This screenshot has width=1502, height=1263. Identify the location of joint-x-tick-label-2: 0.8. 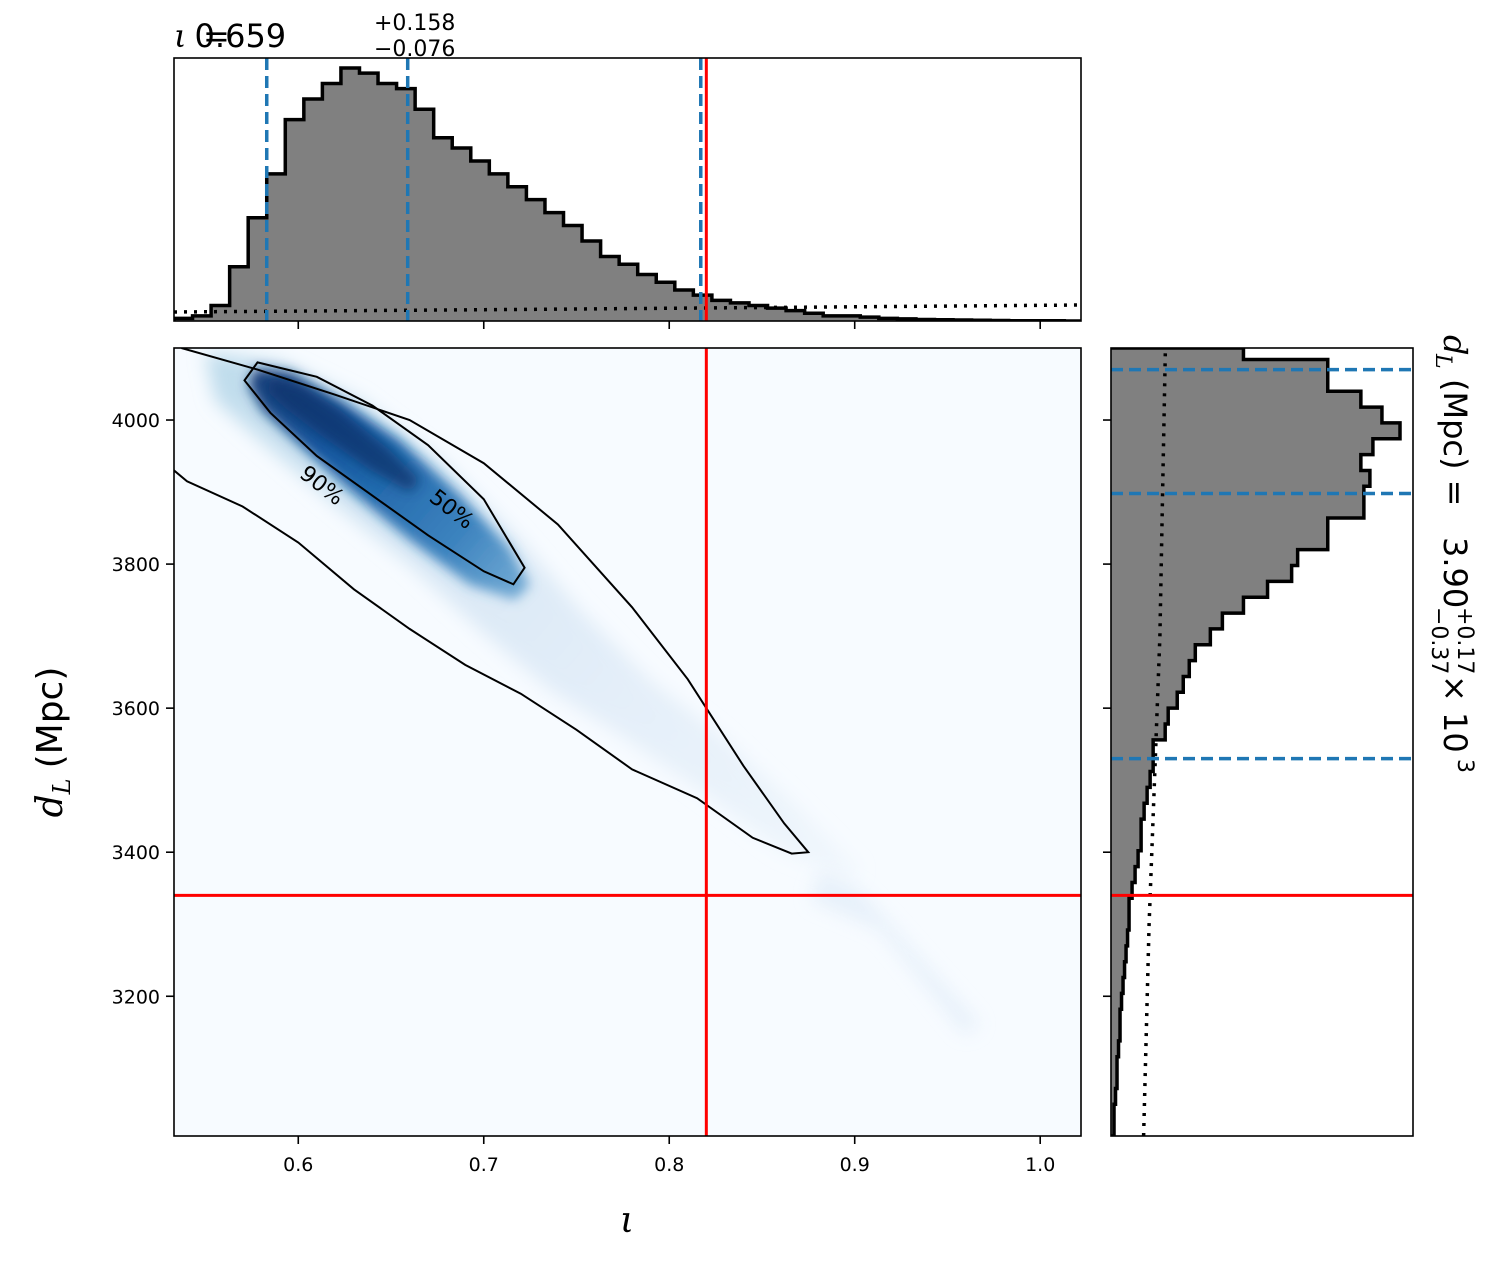
(669, 1165).